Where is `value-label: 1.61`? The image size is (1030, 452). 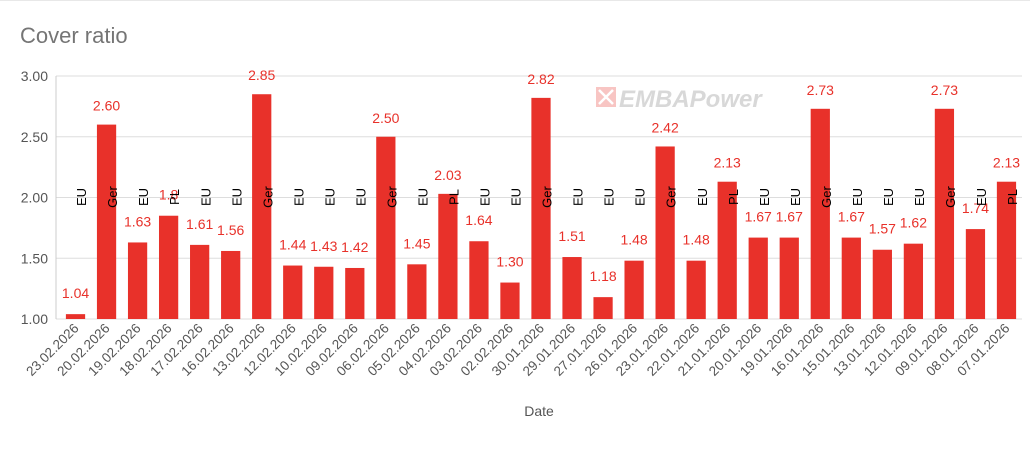 value-label: 1.61 is located at coordinates (199, 224).